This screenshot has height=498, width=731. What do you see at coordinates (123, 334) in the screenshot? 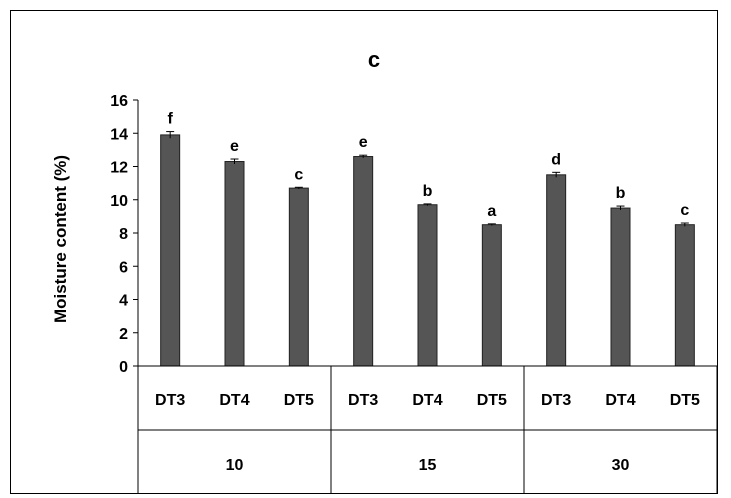
I see `y-tick-label: 2` at bounding box center [123, 334].